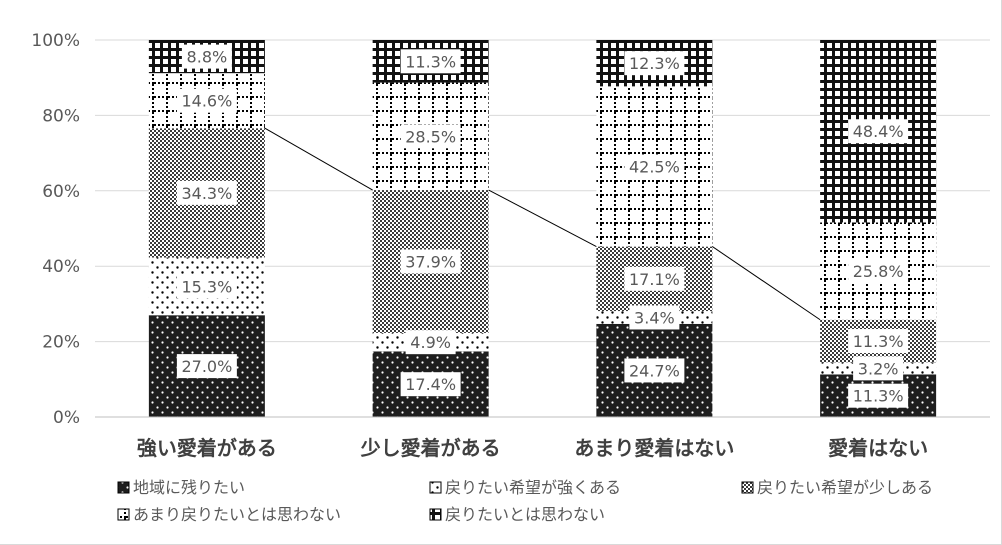 The height and width of the screenshot is (545, 1002). What do you see at coordinates (878, 448) in the screenshot?
I see `category-label: 愛着はない` at bounding box center [878, 448].